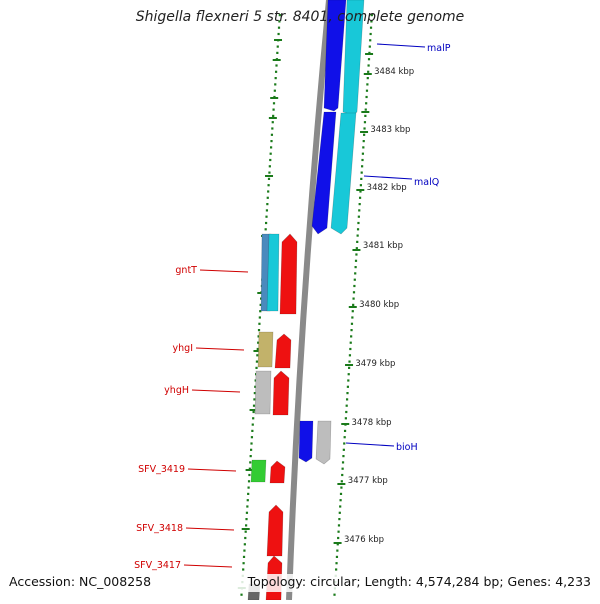  Describe the element at coordinates (407, 447) in the screenshot. I see `gene-label-bioH: bioH` at that location.